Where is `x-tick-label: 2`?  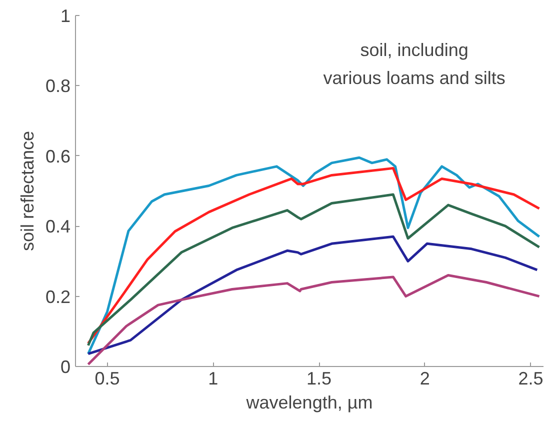 x-tick-label: 2 is located at coordinates (425, 378).